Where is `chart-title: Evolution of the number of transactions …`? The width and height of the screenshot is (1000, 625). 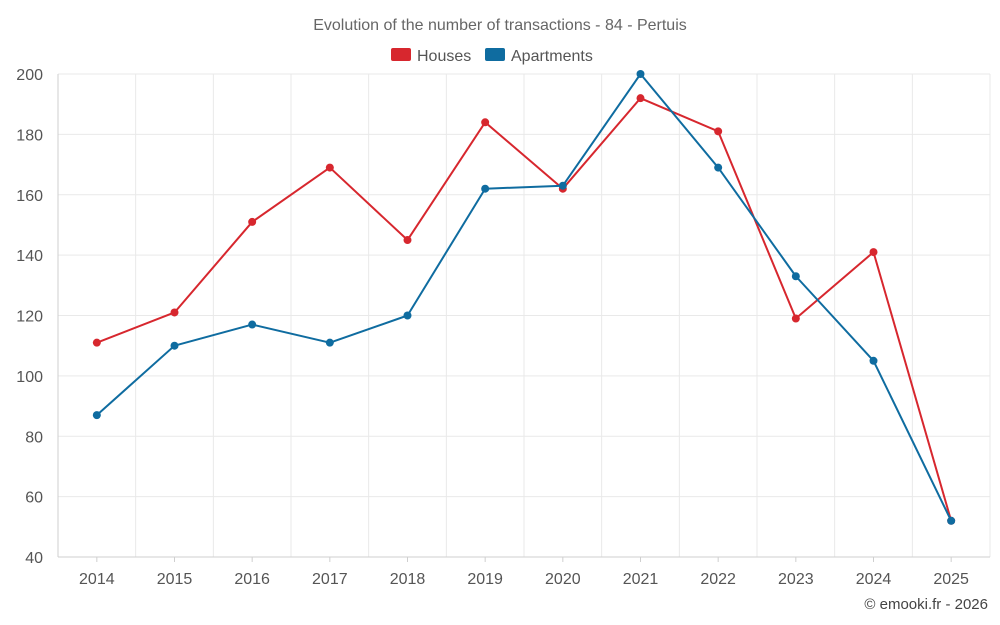
chart-title: Evolution of the number of transactions … is located at coordinates (500, 25).